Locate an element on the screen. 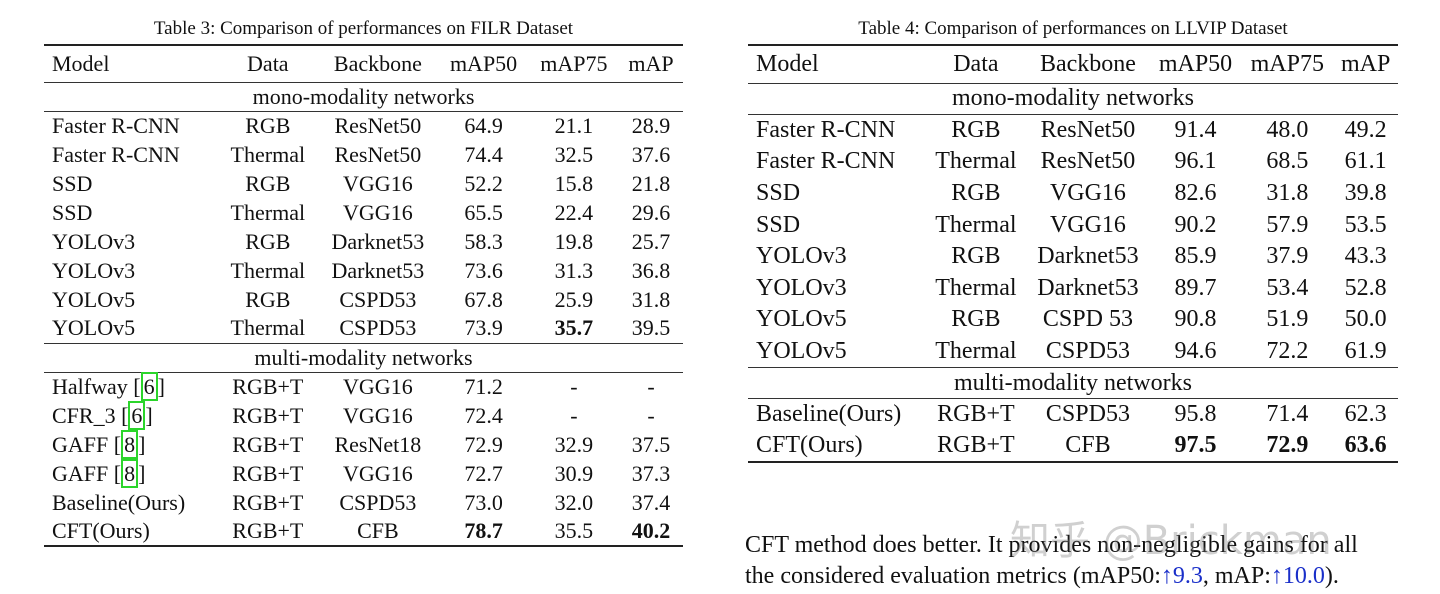  value-cell: 37.6 is located at coordinates (651, 154).